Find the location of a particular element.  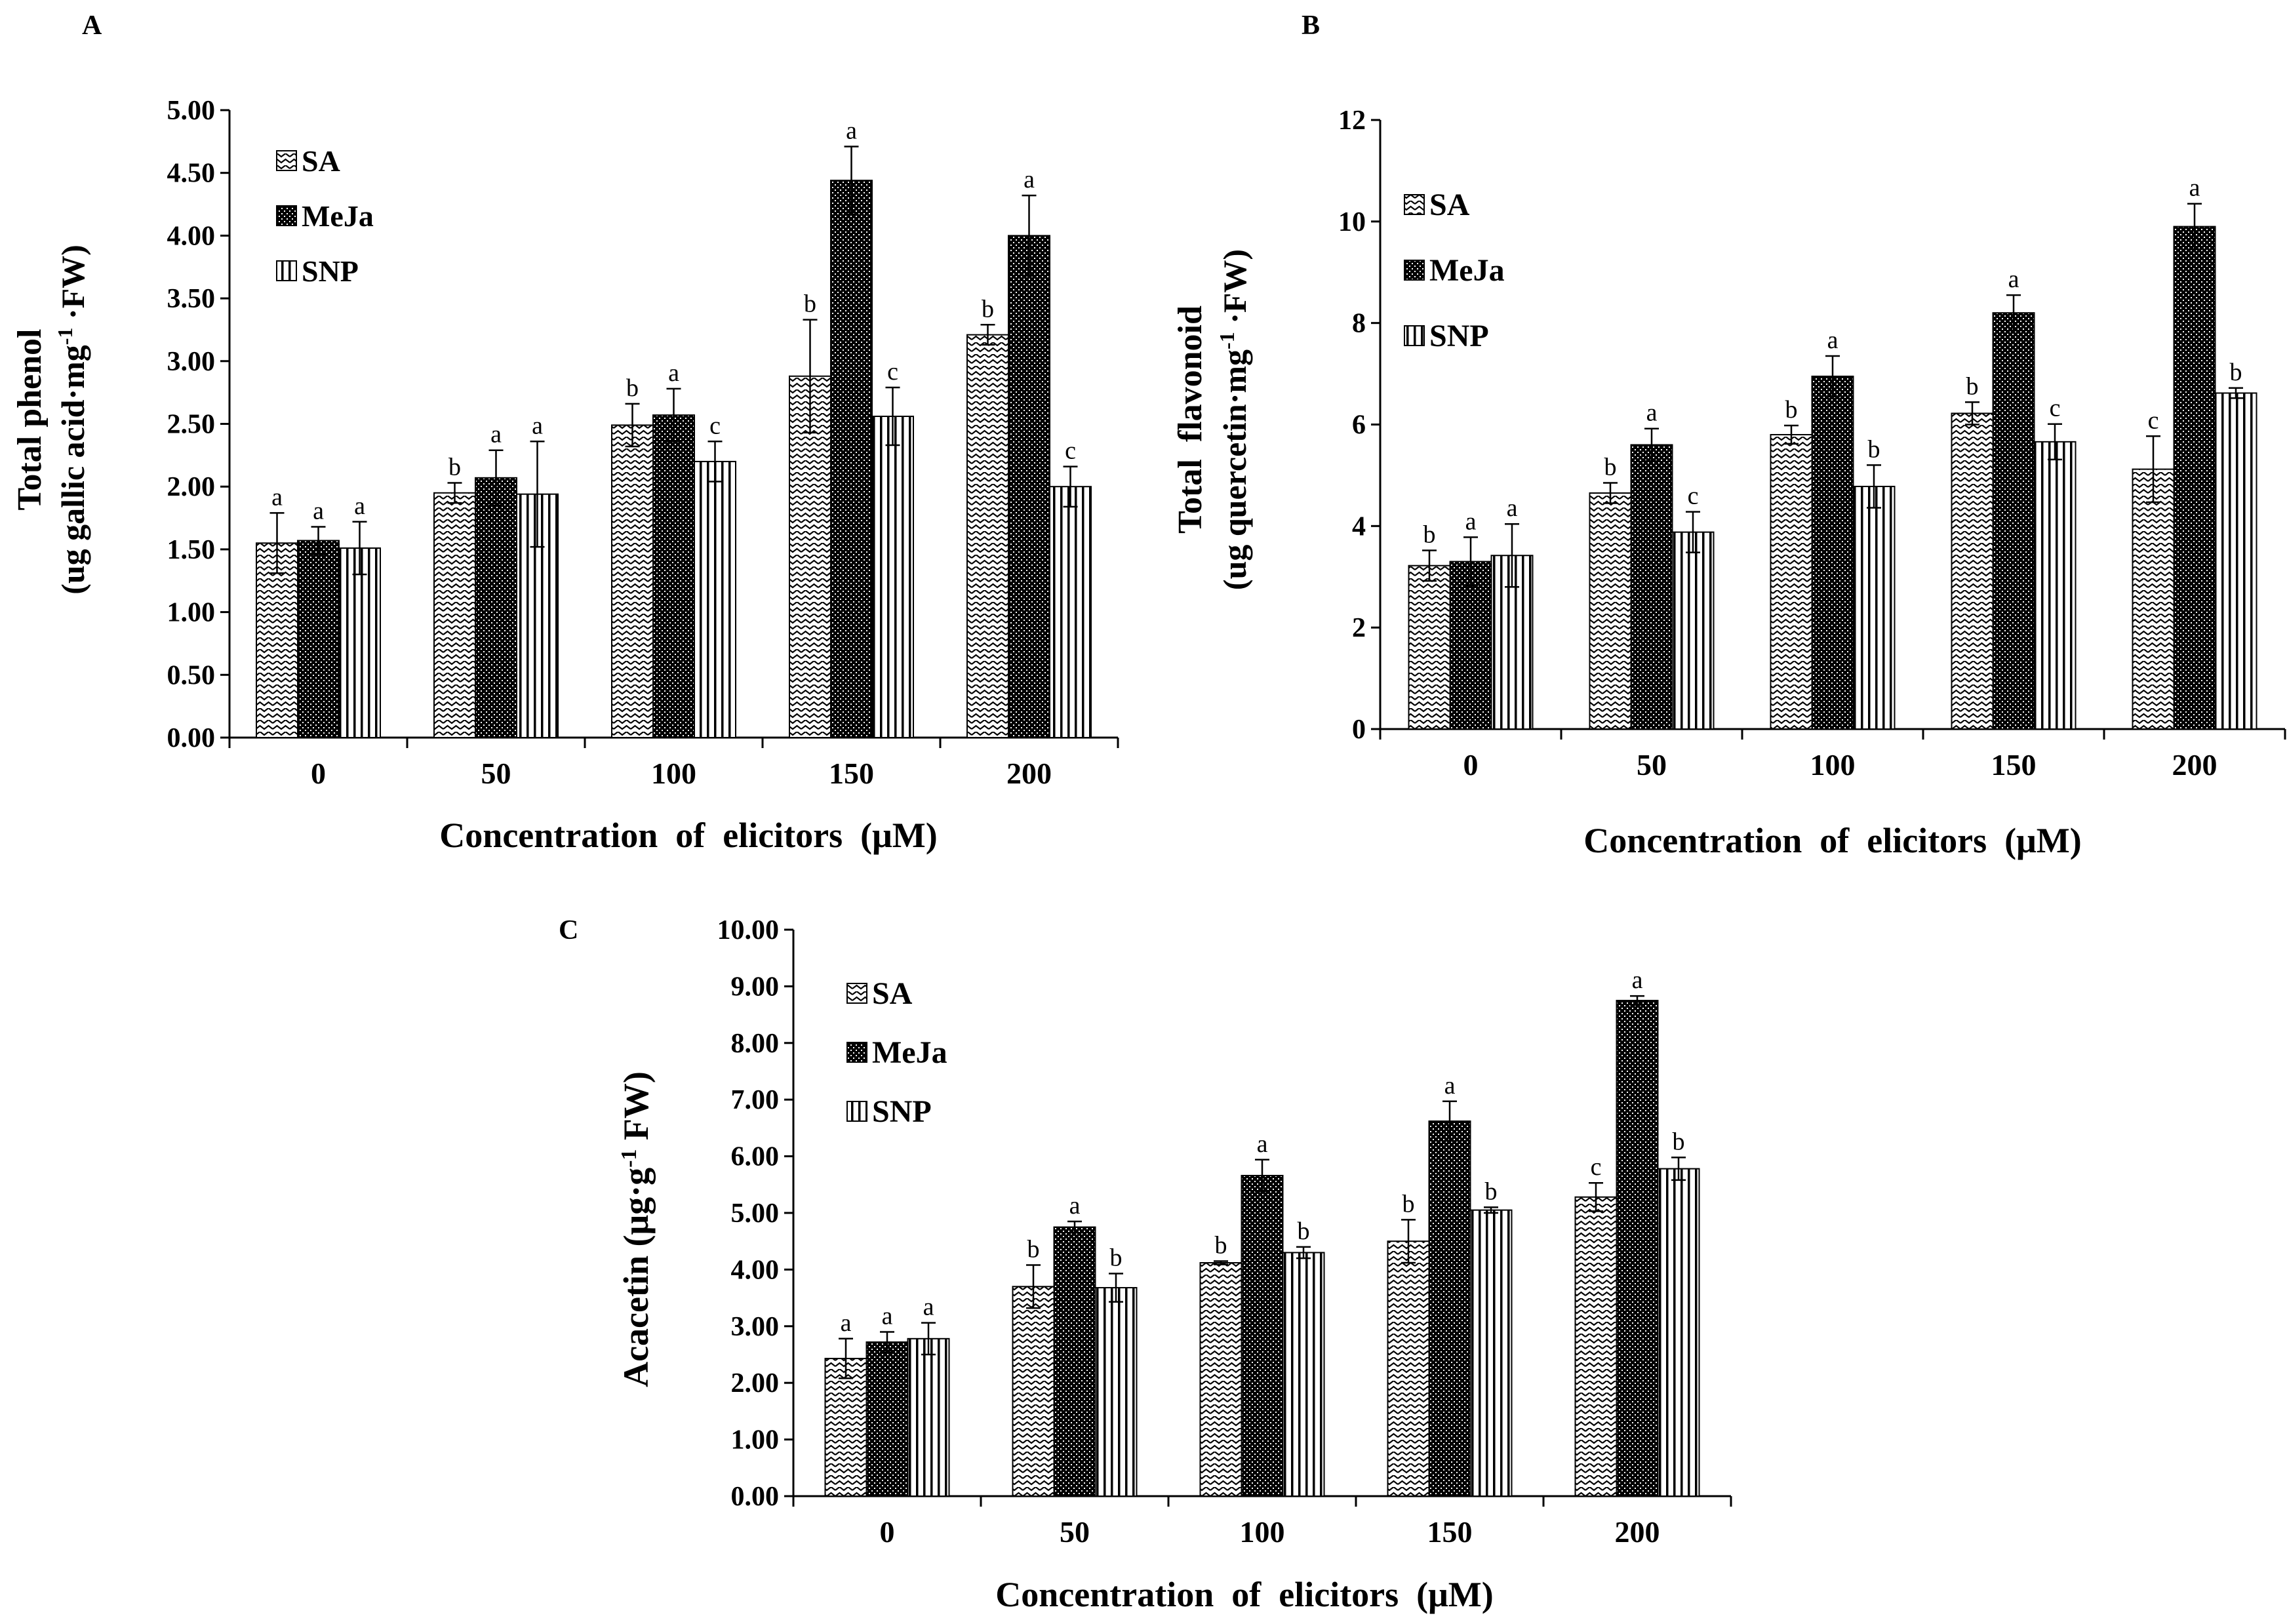

y-tick-label: 3.00 is located at coordinates (191, 362).